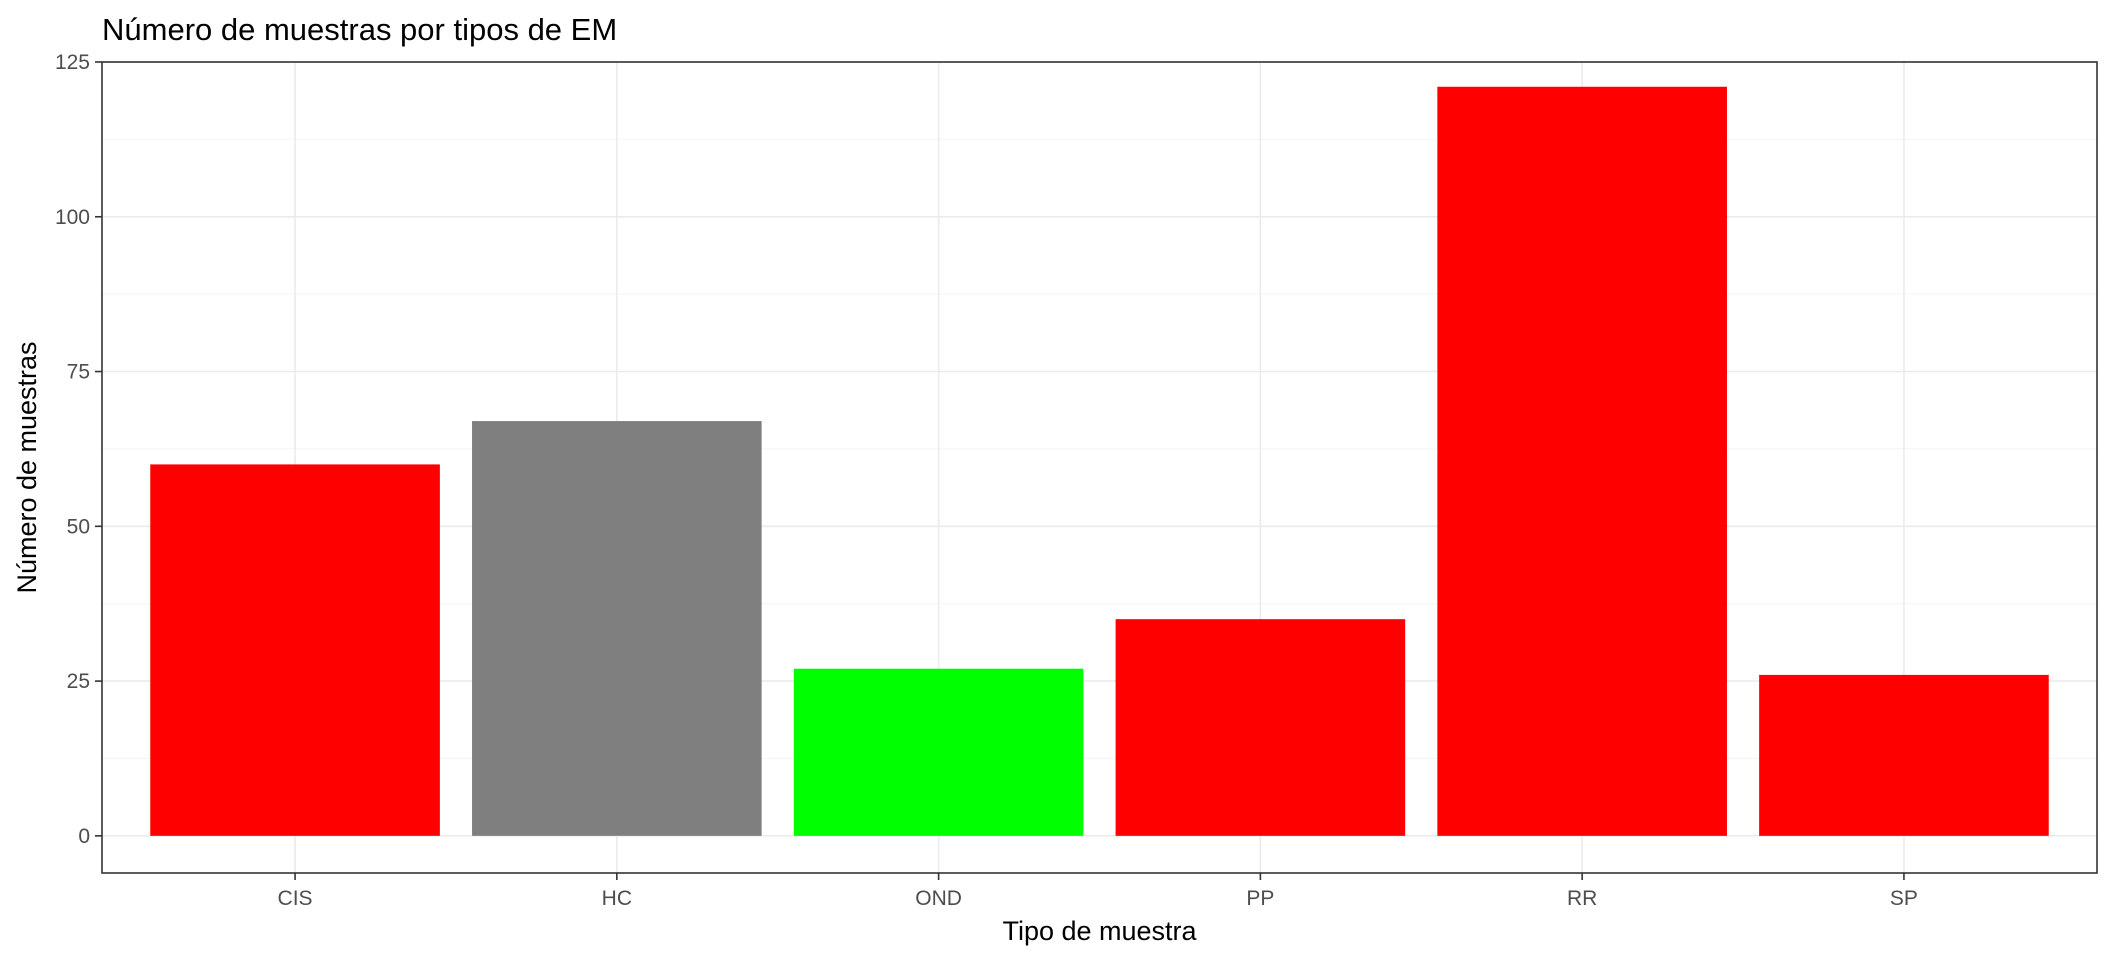 The image size is (2112, 960). I want to click on x-tick-label: PP, so click(1260, 898).